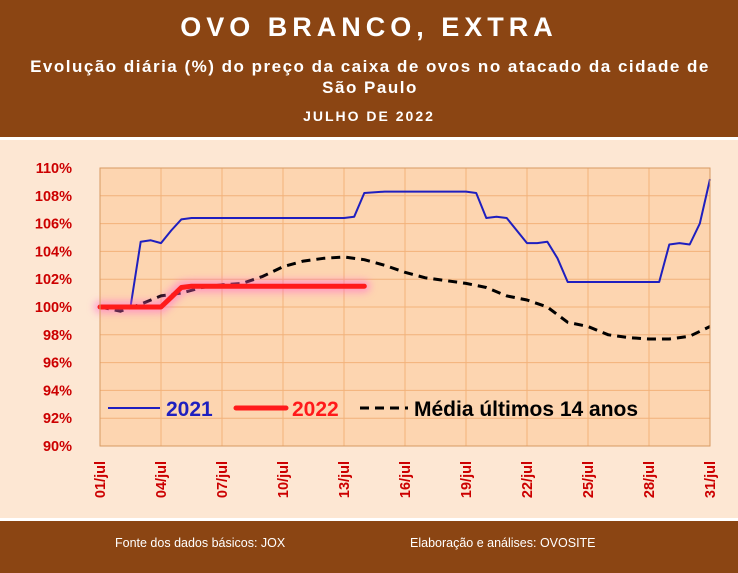 Image resolution: width=738 pixels, height=573 pixels. Describe the element at coordinates (711, 479) in the screenshot. I see `x-tick-label: 31/jul` at that location.